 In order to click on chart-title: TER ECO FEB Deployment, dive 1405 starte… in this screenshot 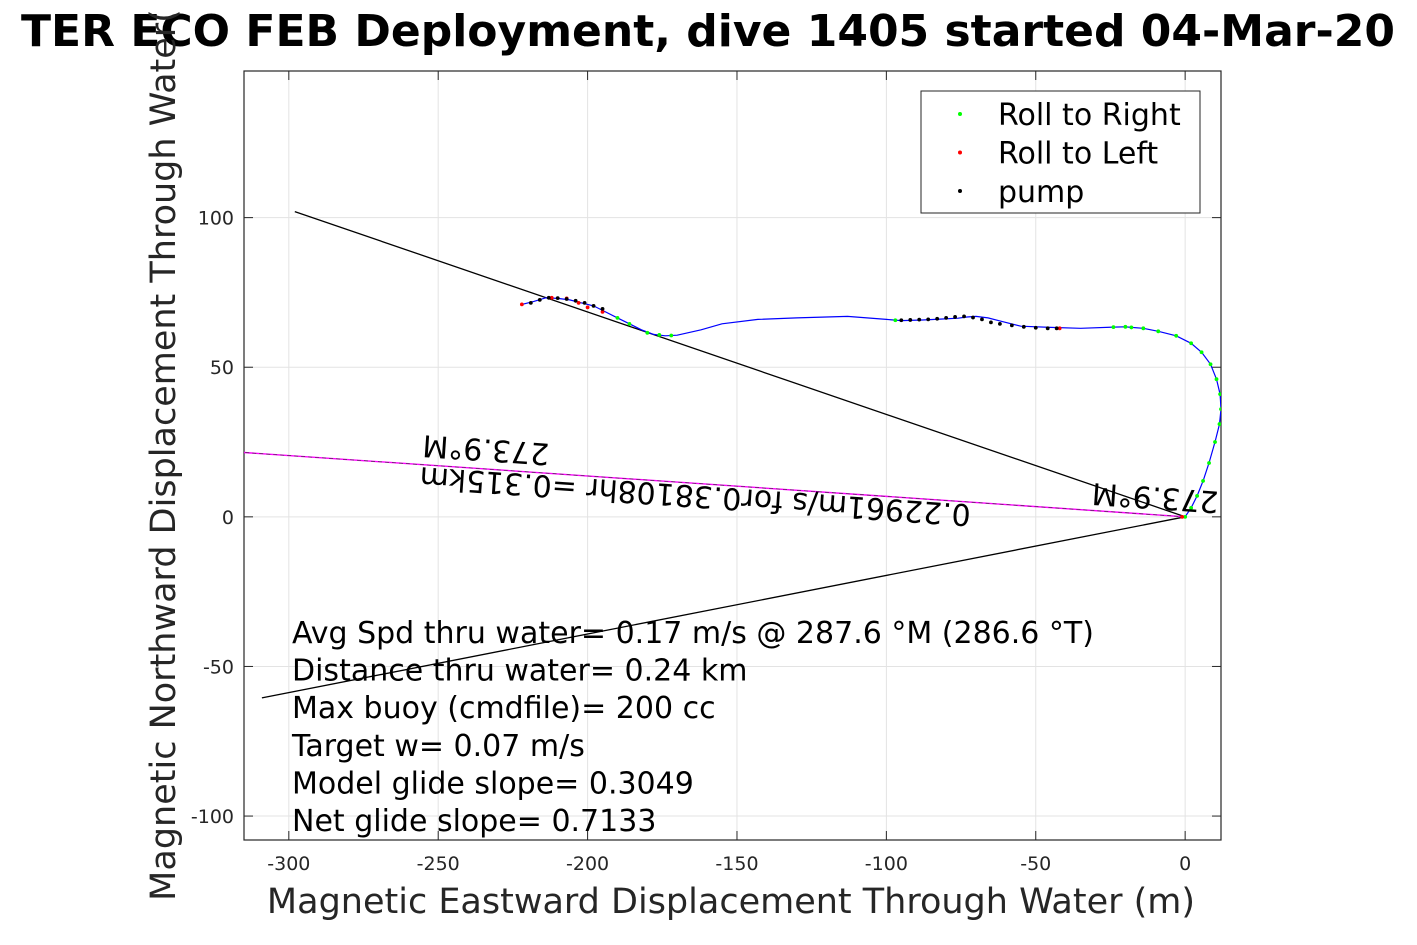, I will do `click(708, 31)`.